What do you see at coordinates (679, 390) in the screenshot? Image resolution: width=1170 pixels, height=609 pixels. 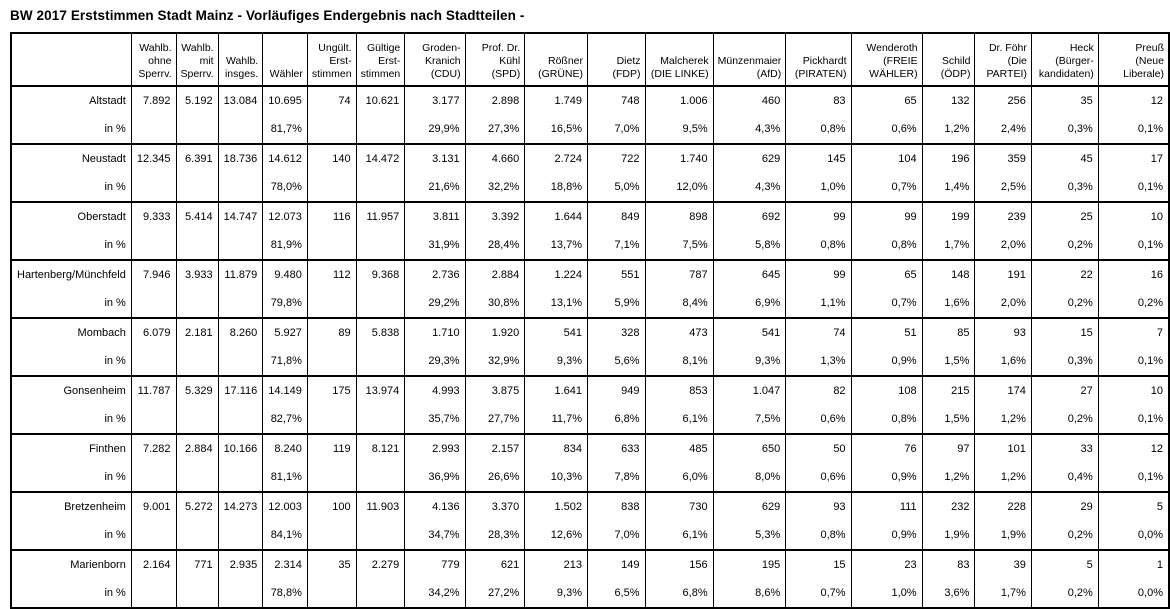 I see `count-cell: 853` at bounding box center [679, 390].